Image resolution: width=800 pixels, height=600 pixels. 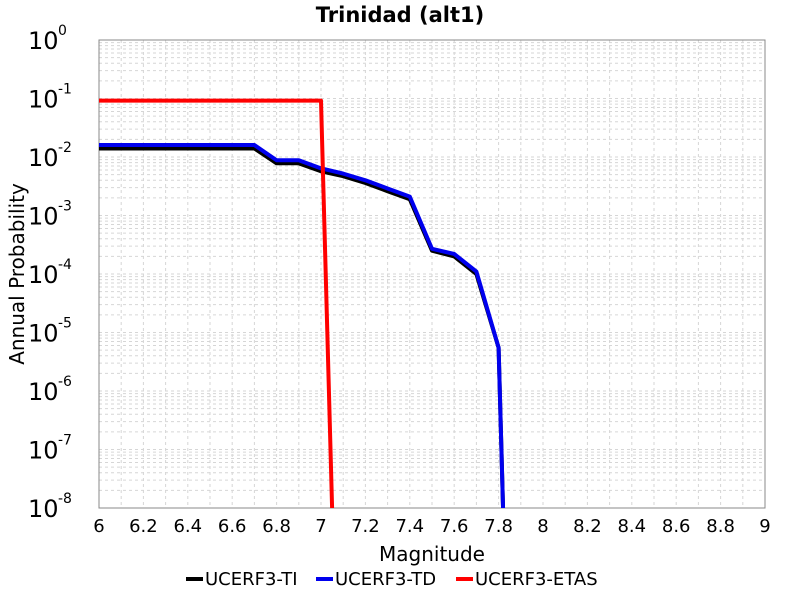 I want to click on x-tick-label: 9, so click(x=764, y=526).